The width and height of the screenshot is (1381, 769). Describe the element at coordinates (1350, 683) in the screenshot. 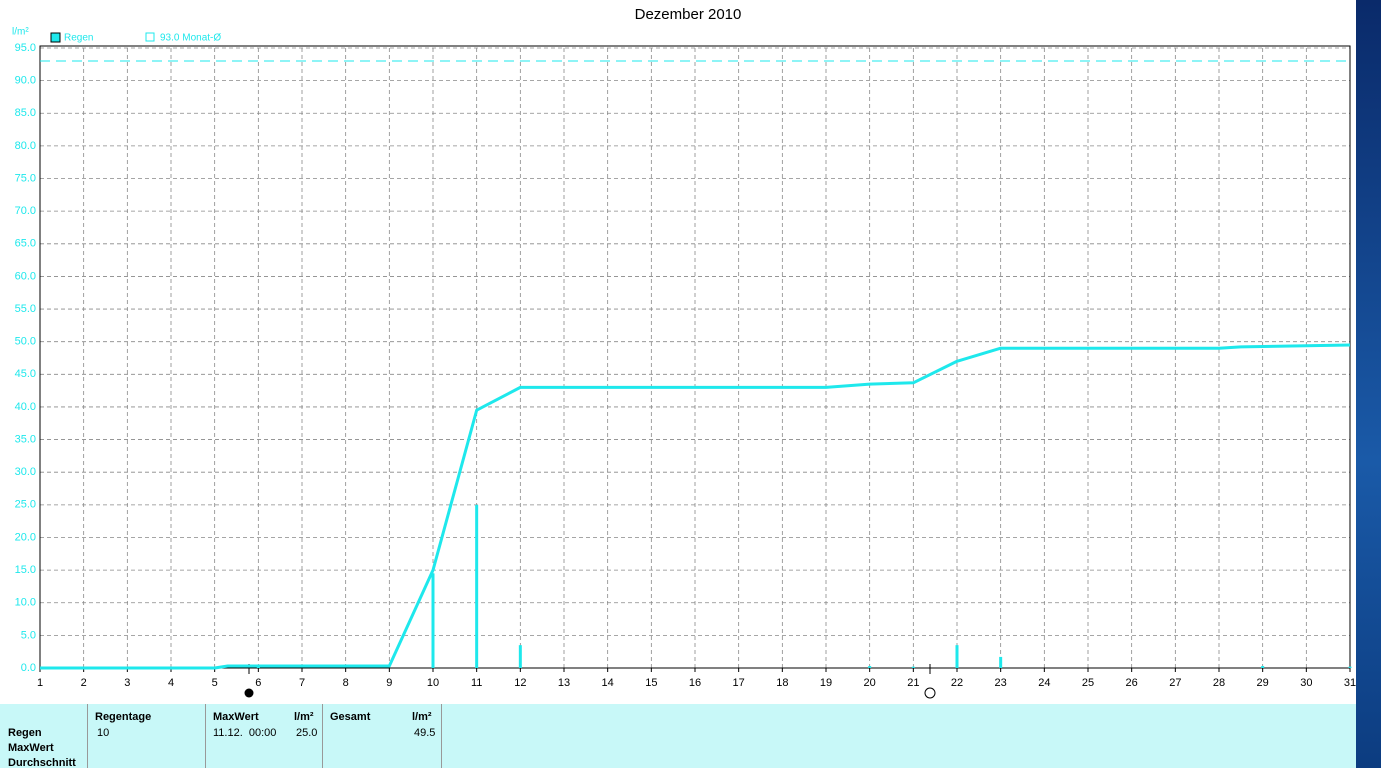

I see `x-tick-label: 31` at that location.